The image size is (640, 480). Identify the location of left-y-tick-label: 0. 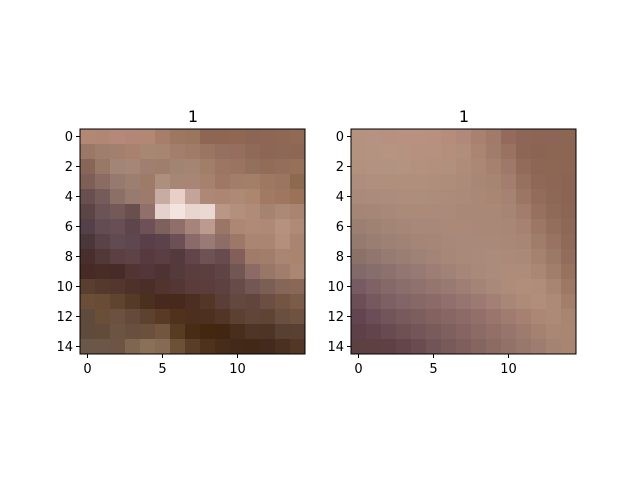
(69, 137).